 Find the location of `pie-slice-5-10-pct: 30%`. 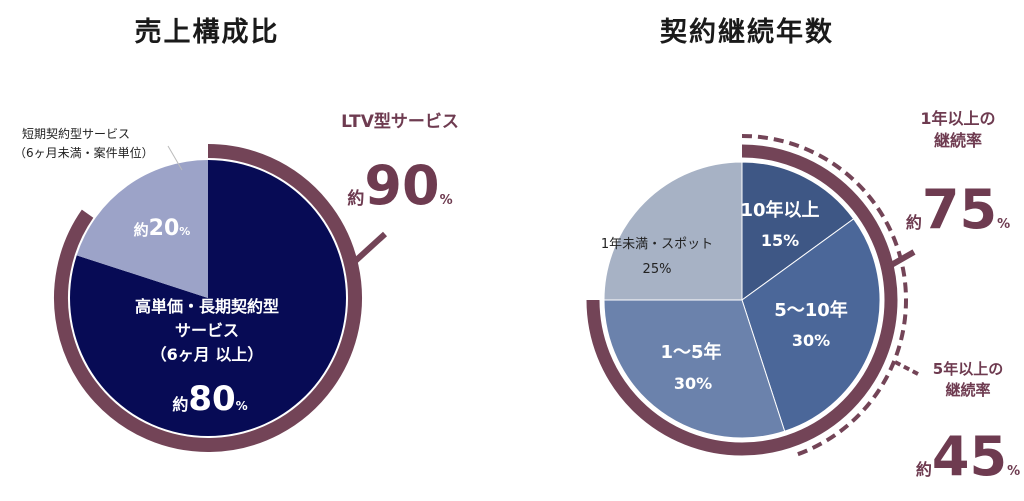

pie-slice-5-10-pct: 30% is located at coordinates (811, 340).